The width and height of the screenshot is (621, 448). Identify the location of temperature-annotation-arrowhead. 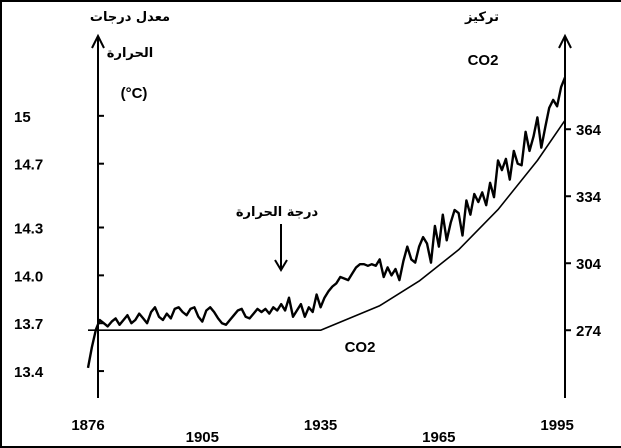
(281, 265).